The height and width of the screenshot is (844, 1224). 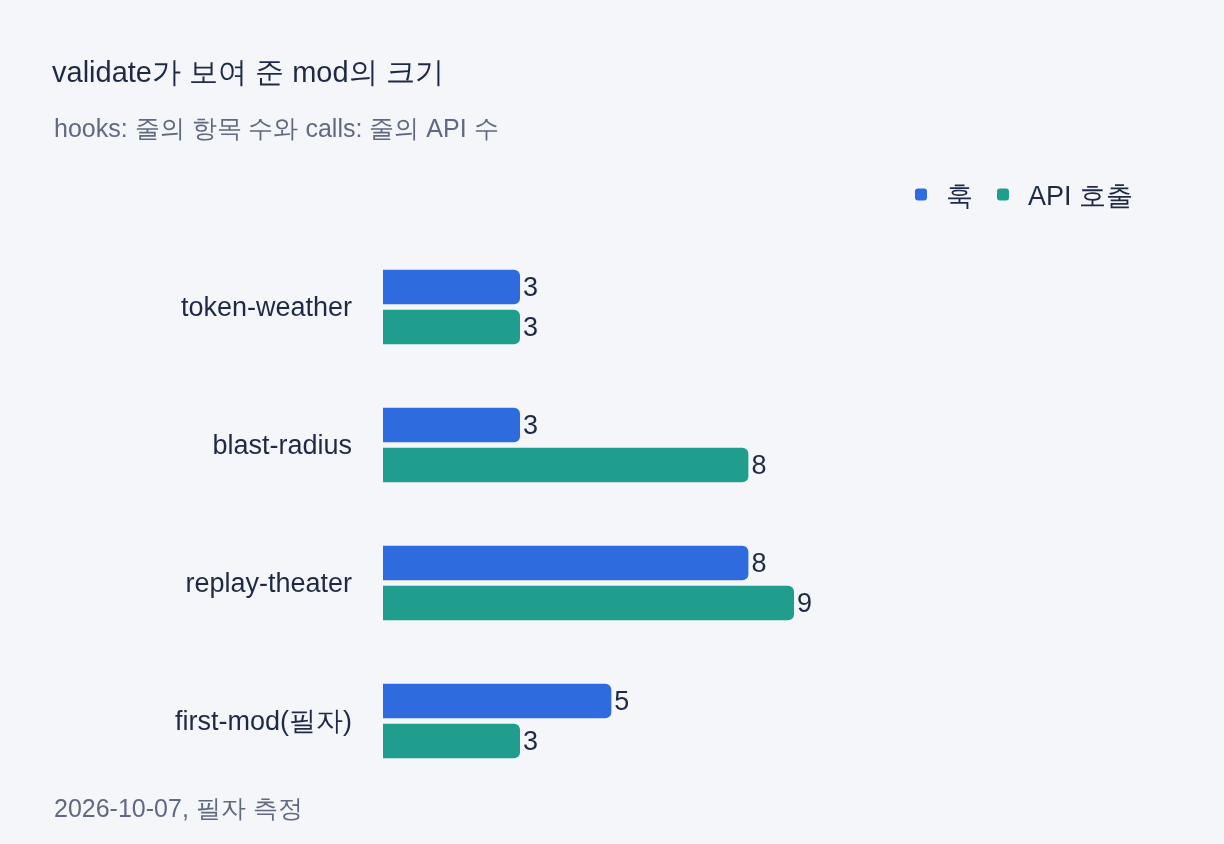 What do you see at coordinates (1081, 196) in the screenshot?
I see `legend-label: API 호출` at bounding box center [1081, 196].